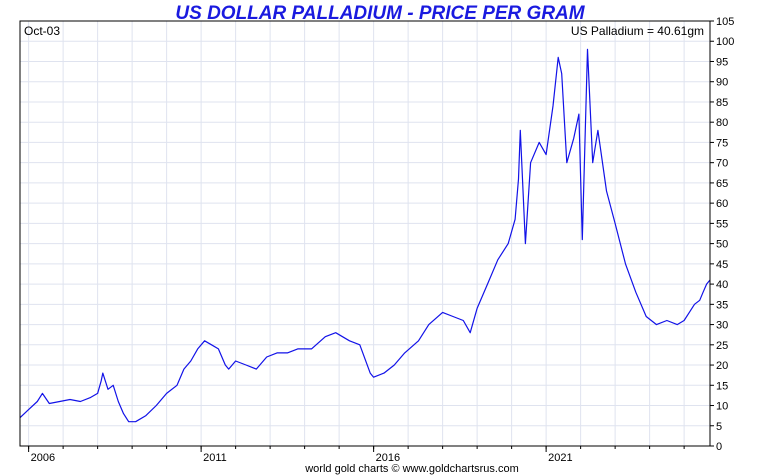 The width and height of the screenshot is (760, 475). I want to click on x-tick-label: 2011, so click(215, 458).